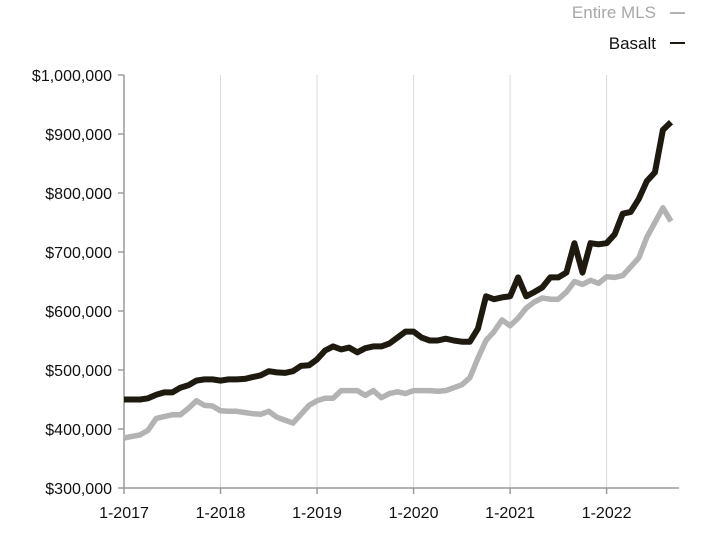 This screenshot has width=713, height=546. What do you see at coordinates (633, 43) in the screenshot?
I see `legend-label-basalt: Basalt` at bounding box center [633, 43].